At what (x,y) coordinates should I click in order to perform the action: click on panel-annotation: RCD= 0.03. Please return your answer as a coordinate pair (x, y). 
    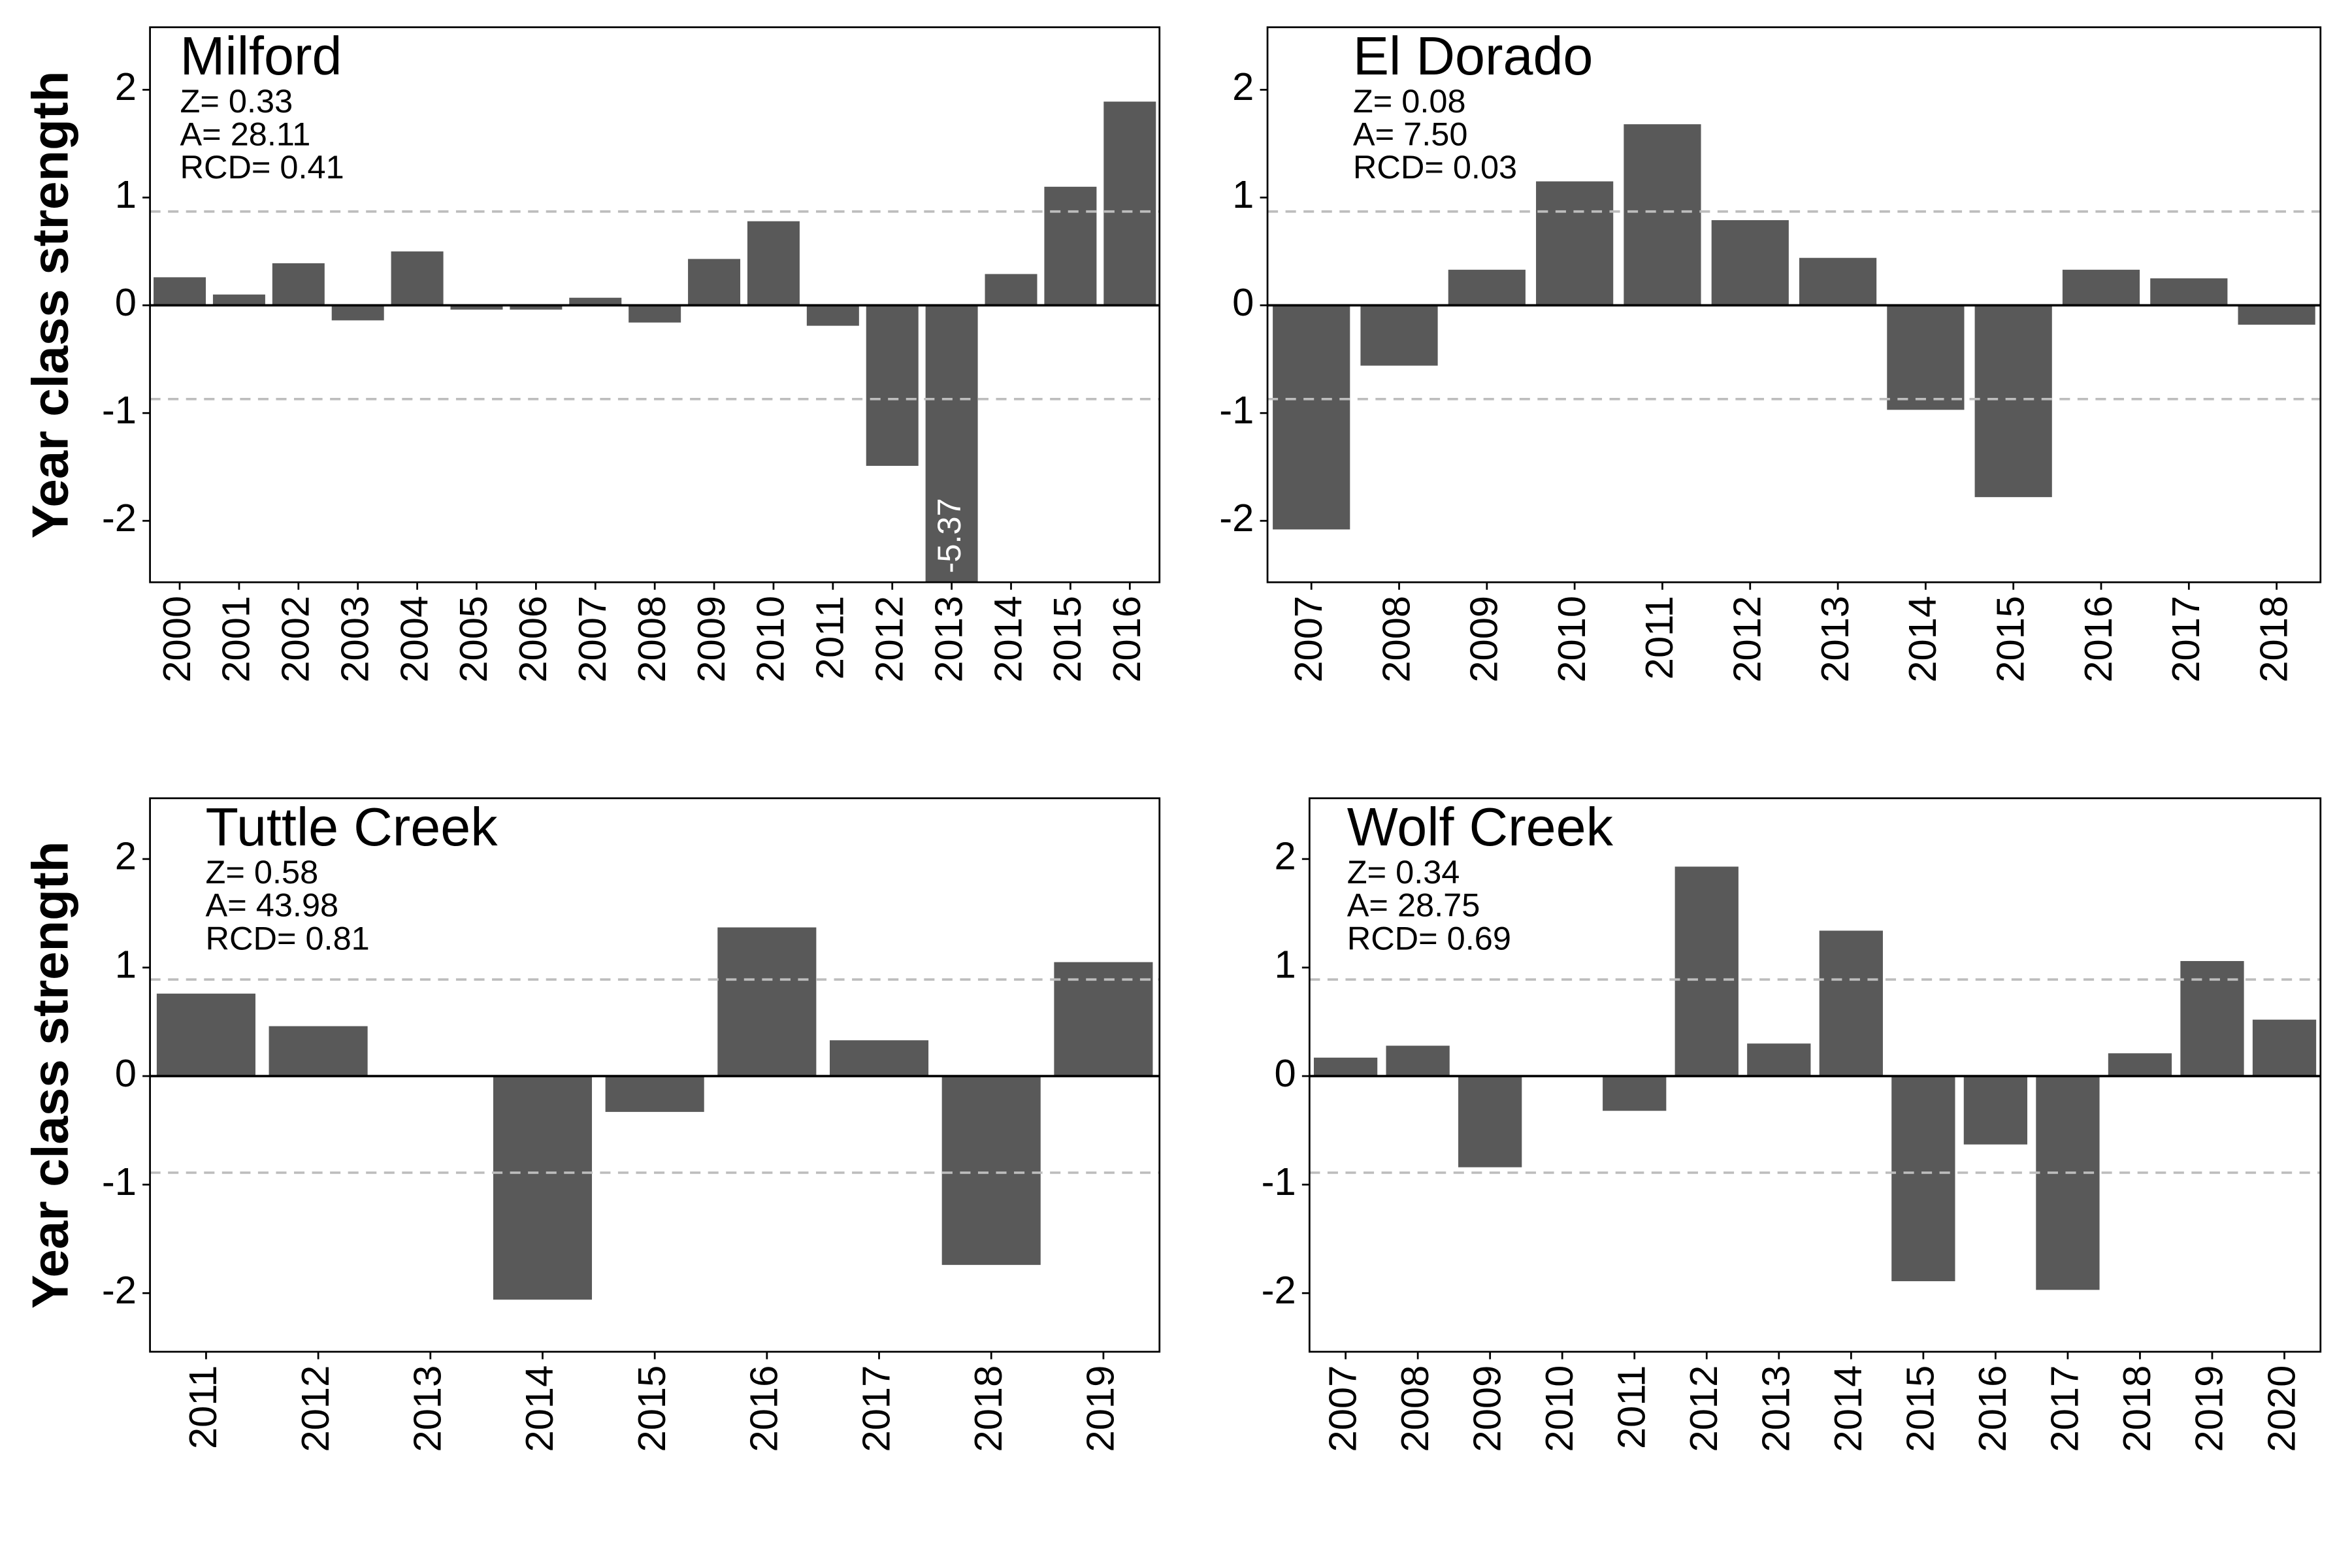
    Looking at the image, I should click on (1435, 167).